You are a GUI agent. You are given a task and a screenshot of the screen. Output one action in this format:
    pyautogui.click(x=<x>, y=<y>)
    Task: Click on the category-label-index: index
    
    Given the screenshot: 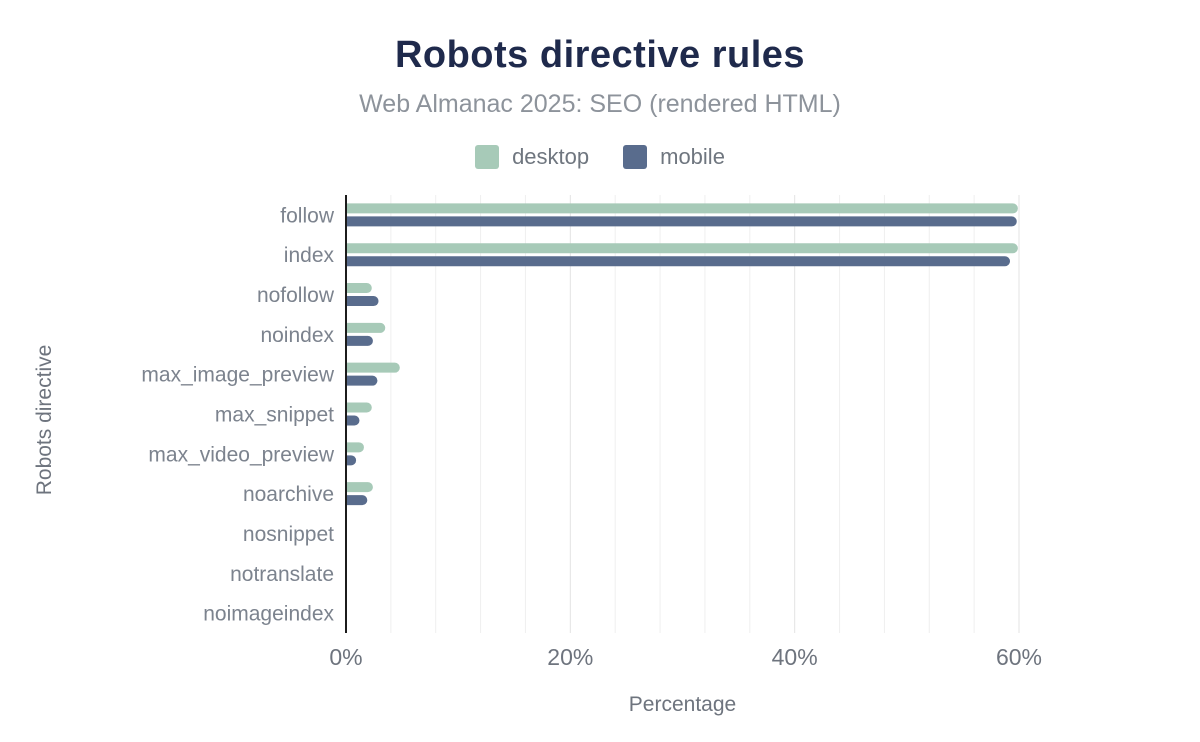 What is the action you would take?
    pyautogui.click(x=309, y=255)
    